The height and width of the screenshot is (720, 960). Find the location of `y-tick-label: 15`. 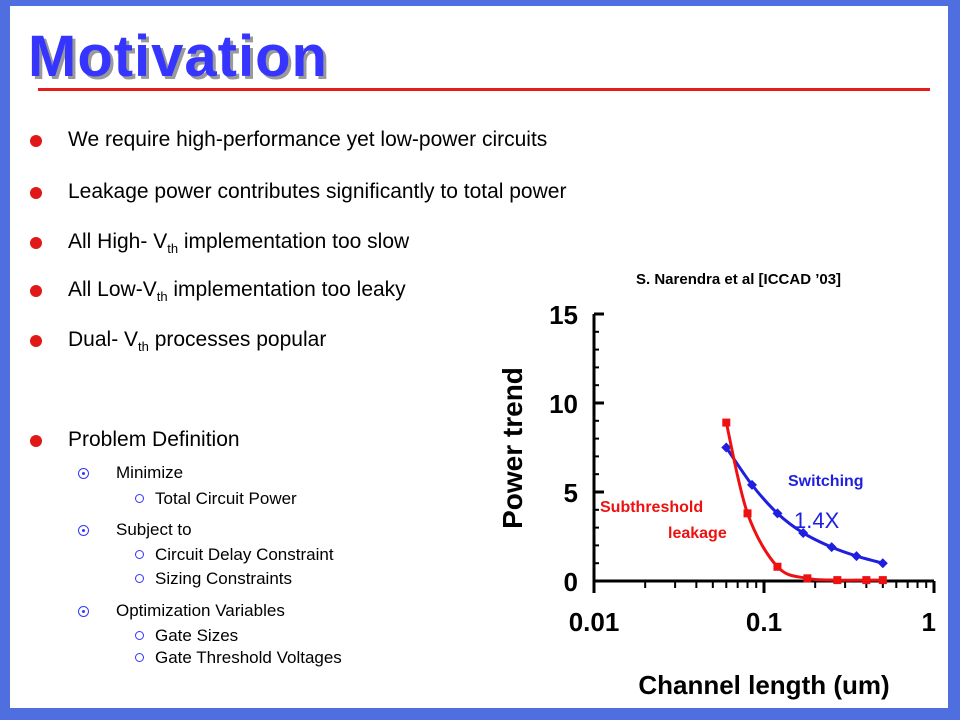

y-tick-label: 15 is located at coordinates (563, 315).